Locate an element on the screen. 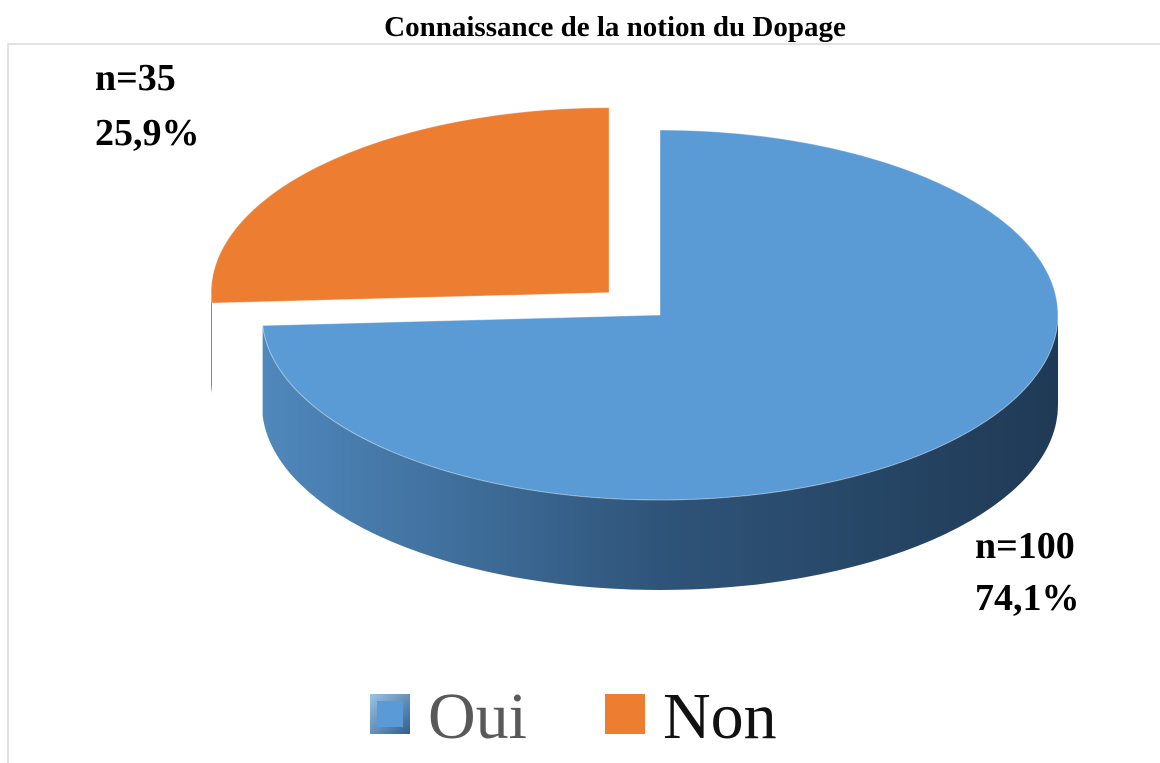 The width and height of the screenshot is (1160, 763). count-label: n=35 is located at coordinates (135, 78).